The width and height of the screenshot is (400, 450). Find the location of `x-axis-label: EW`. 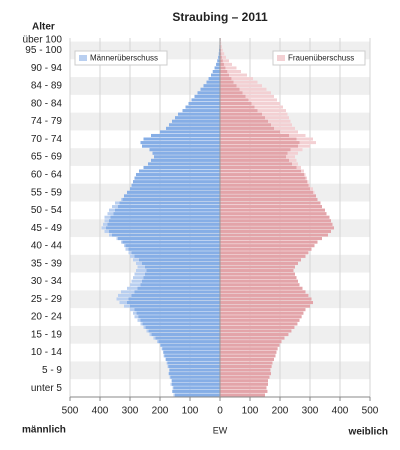

x-axis-label: EW is located at coordinates (220, 430).